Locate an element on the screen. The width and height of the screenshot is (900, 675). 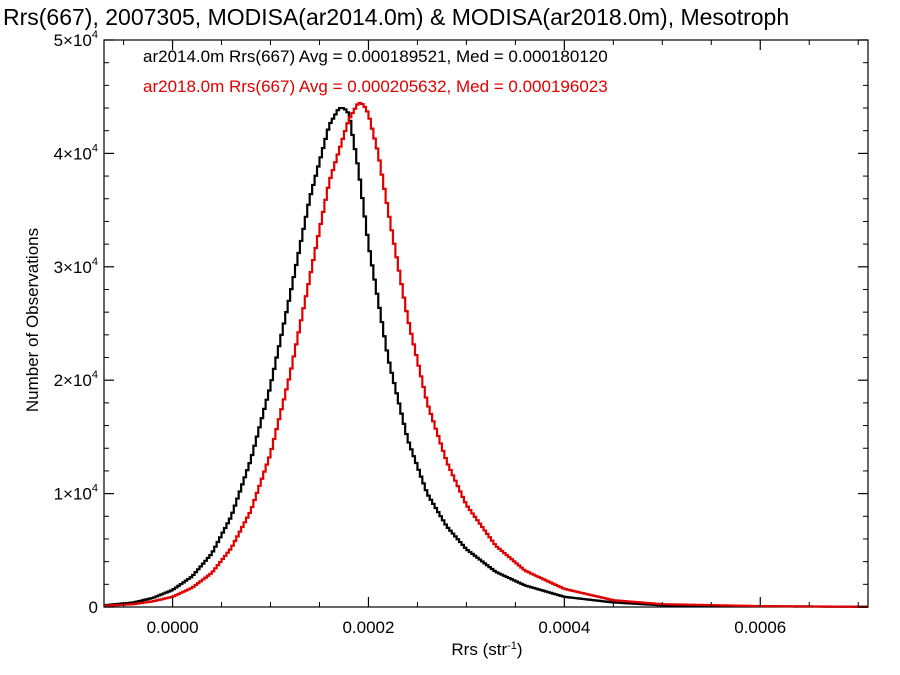
x-axis-label-superscript: -1 is located at coordinates (512, 646).